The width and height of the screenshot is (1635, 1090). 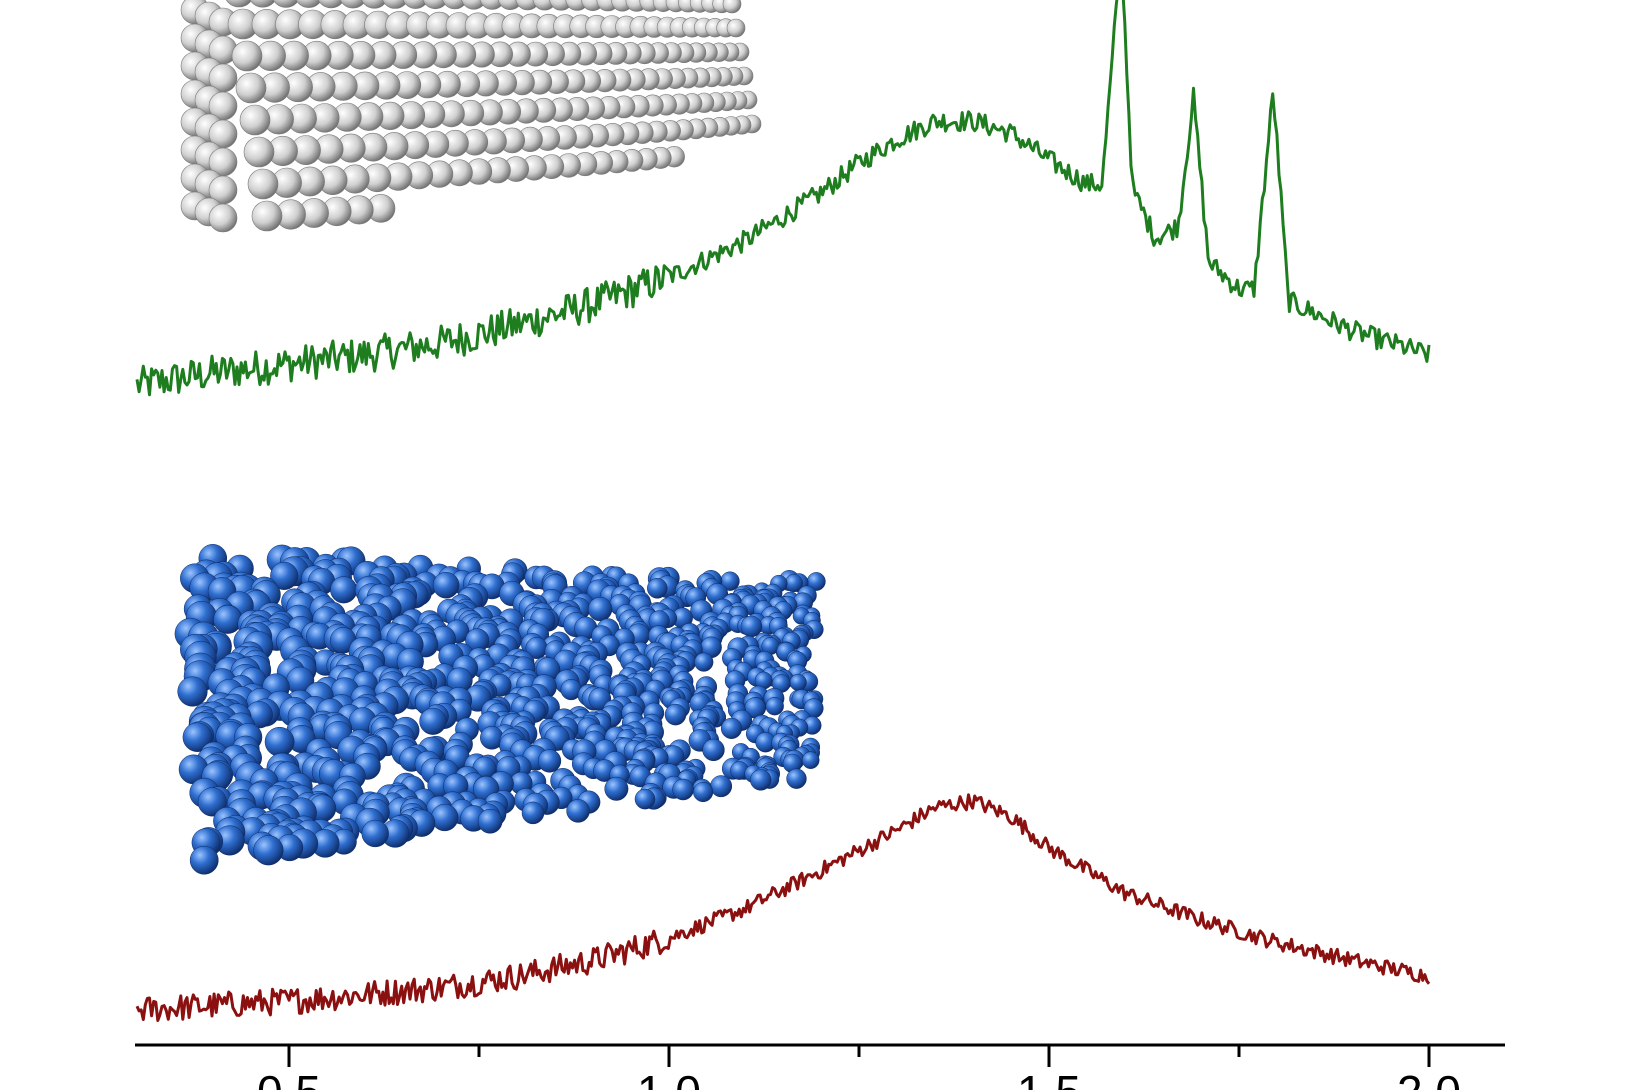 I want to click on x-tick-label: 1.0, so click(x=669, y=1078).